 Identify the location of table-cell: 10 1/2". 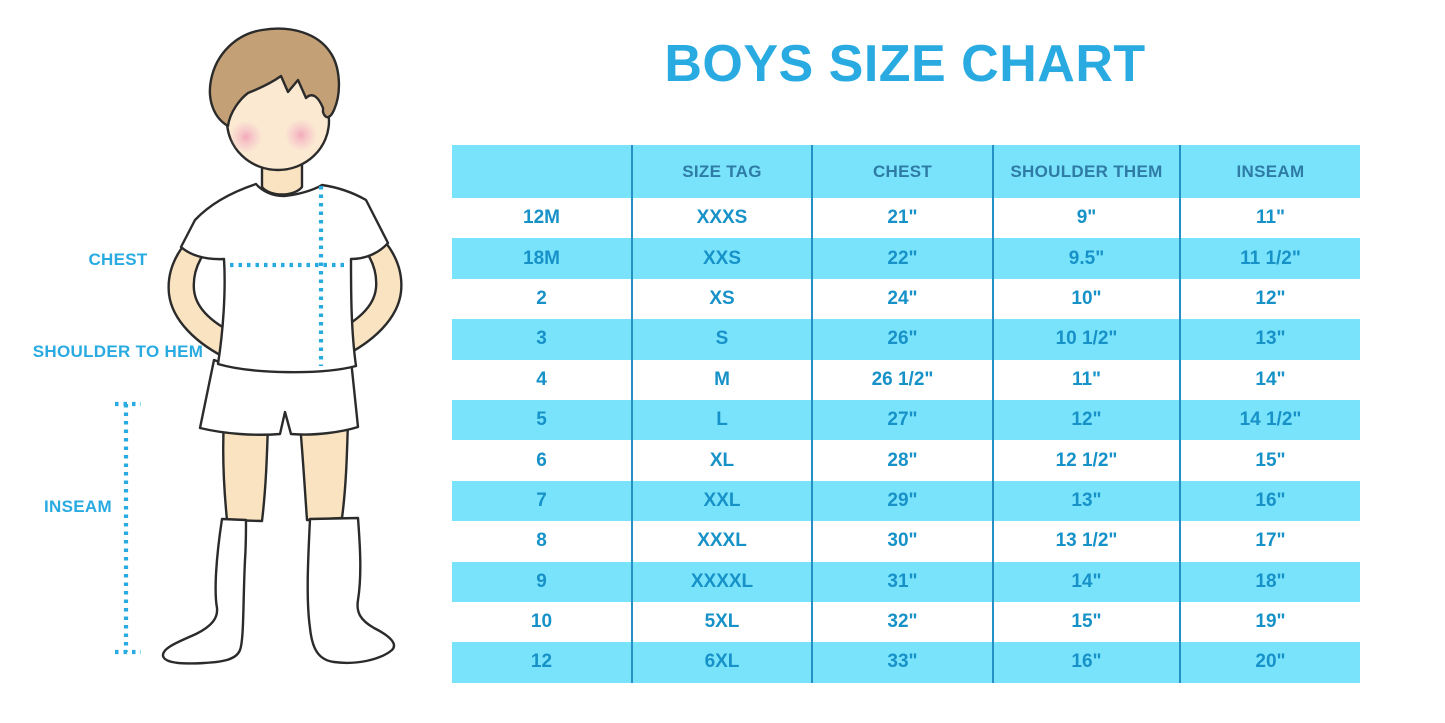
(1086, 339).